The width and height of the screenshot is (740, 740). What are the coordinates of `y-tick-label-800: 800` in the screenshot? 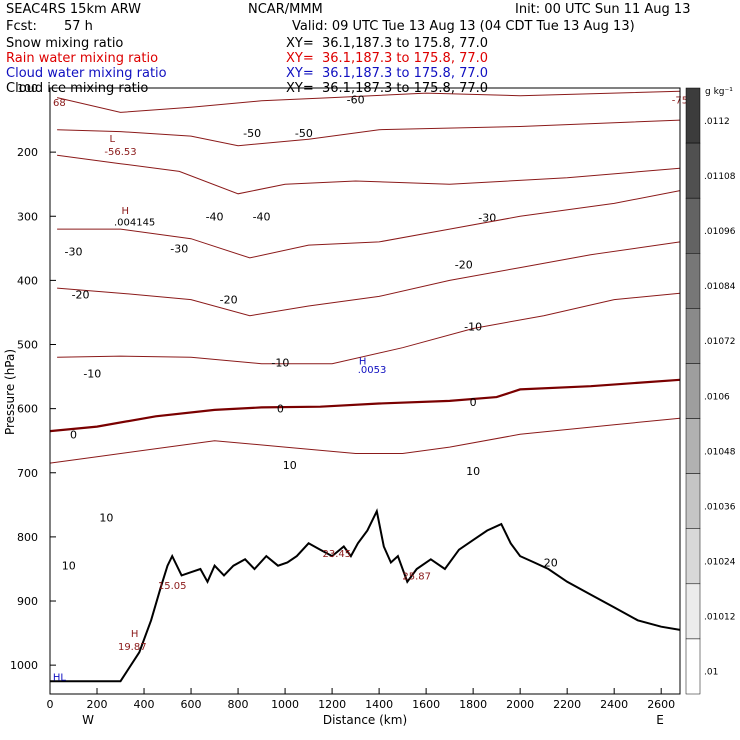 It's located at (27, 537).